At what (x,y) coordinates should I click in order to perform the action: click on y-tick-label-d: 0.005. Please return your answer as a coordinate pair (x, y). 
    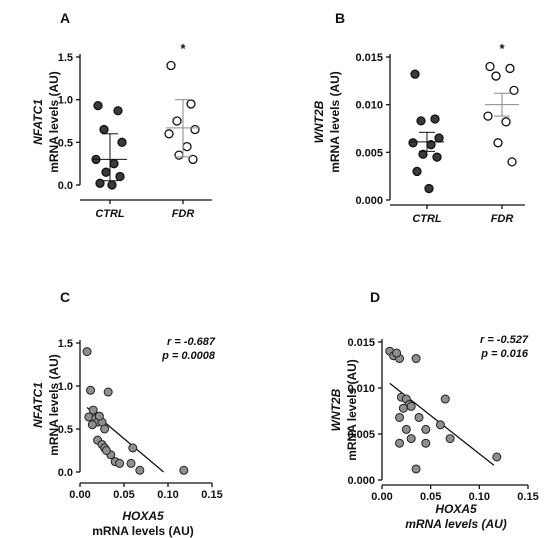
    Looking at the image, I should click on (361, 435).